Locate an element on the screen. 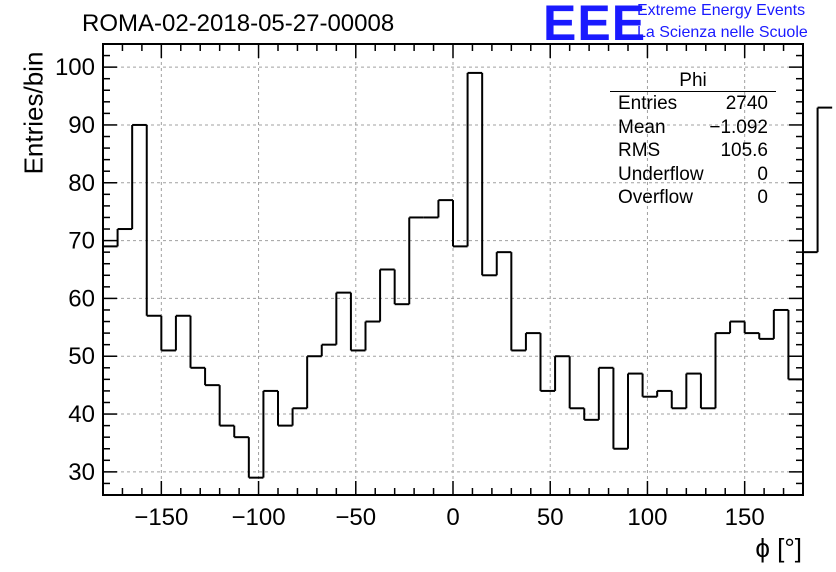 This screenshot has width=836, height=572. eee-logo: EEE is located at coordinates (595, 25).